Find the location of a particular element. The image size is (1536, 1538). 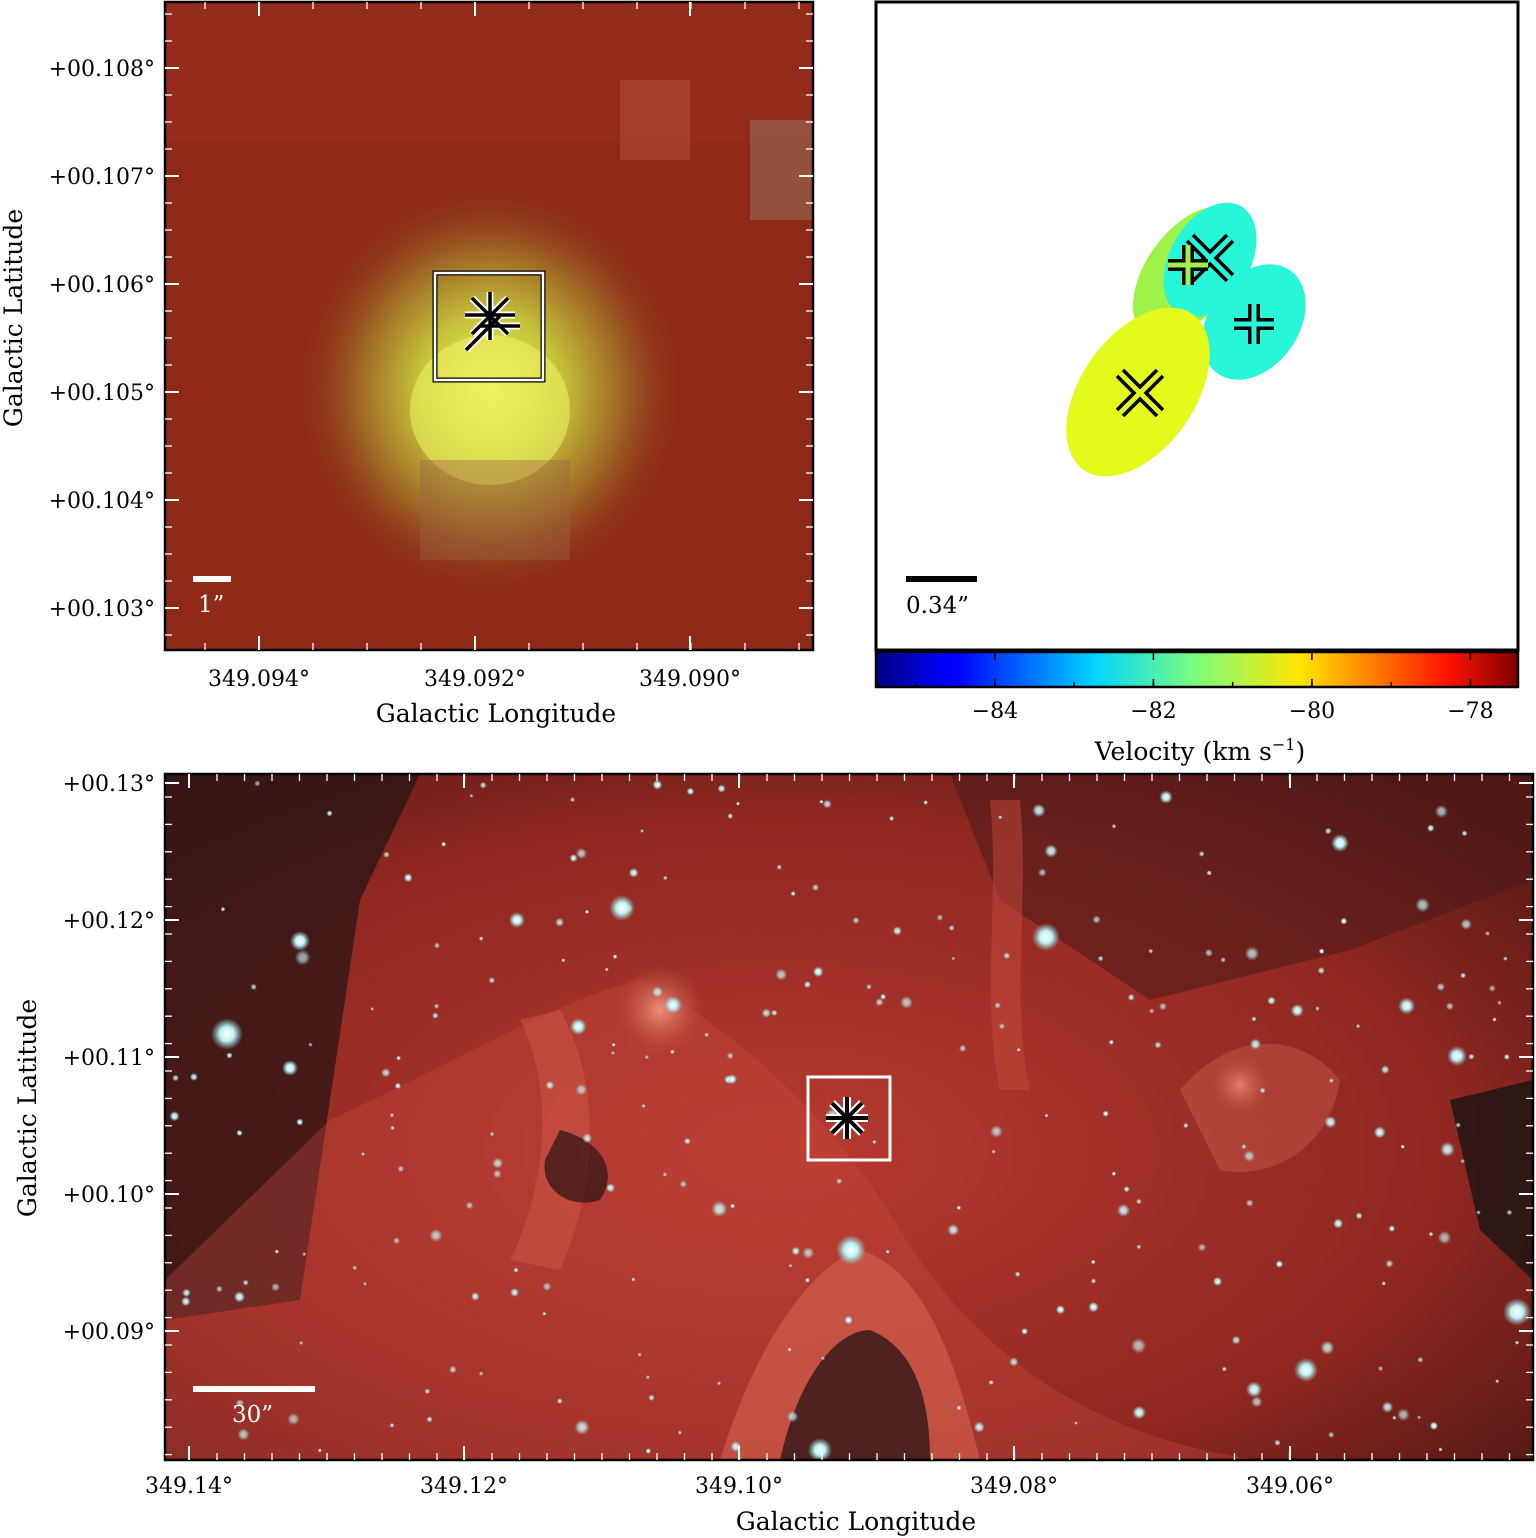

colorbar-ticks is located at coordinates (1193, 669).